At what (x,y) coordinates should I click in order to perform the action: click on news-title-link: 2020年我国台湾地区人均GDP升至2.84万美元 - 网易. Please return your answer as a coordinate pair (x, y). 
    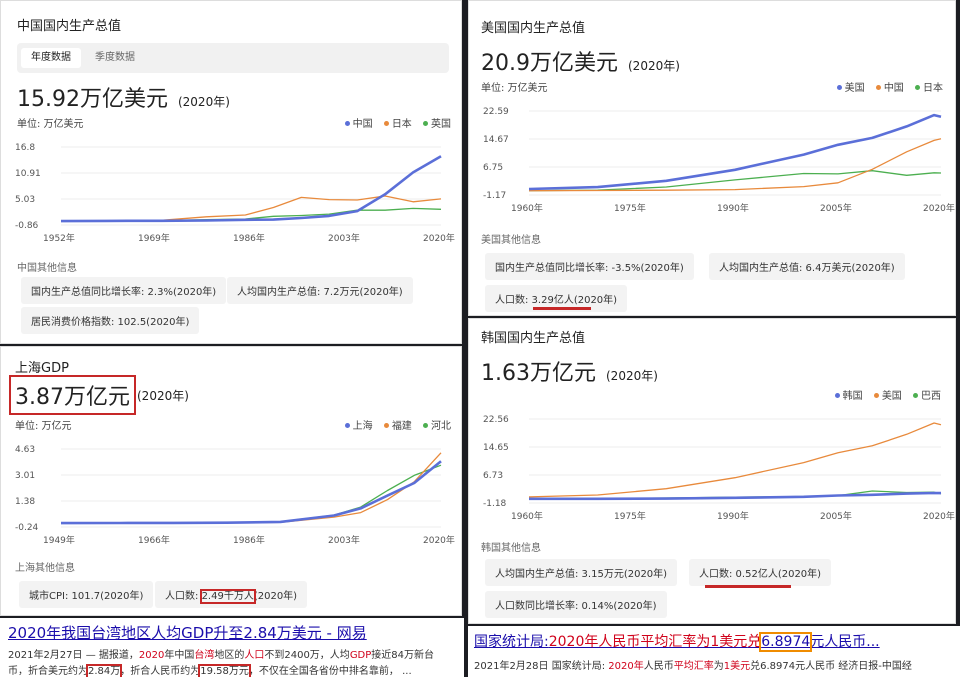
    Looking at the image, I should click on (187, 633).